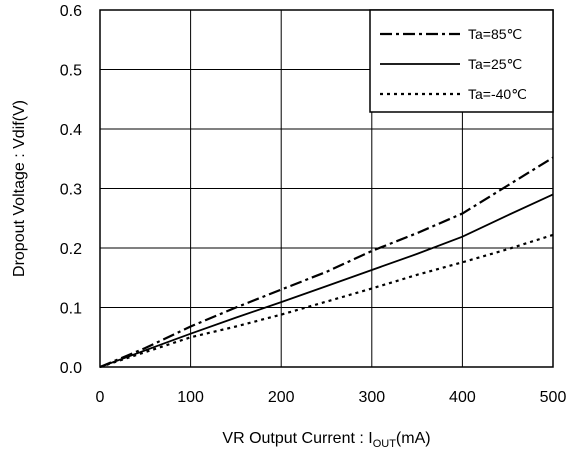  I want to click on y-tick-label: 0.2, so click(71, 249).